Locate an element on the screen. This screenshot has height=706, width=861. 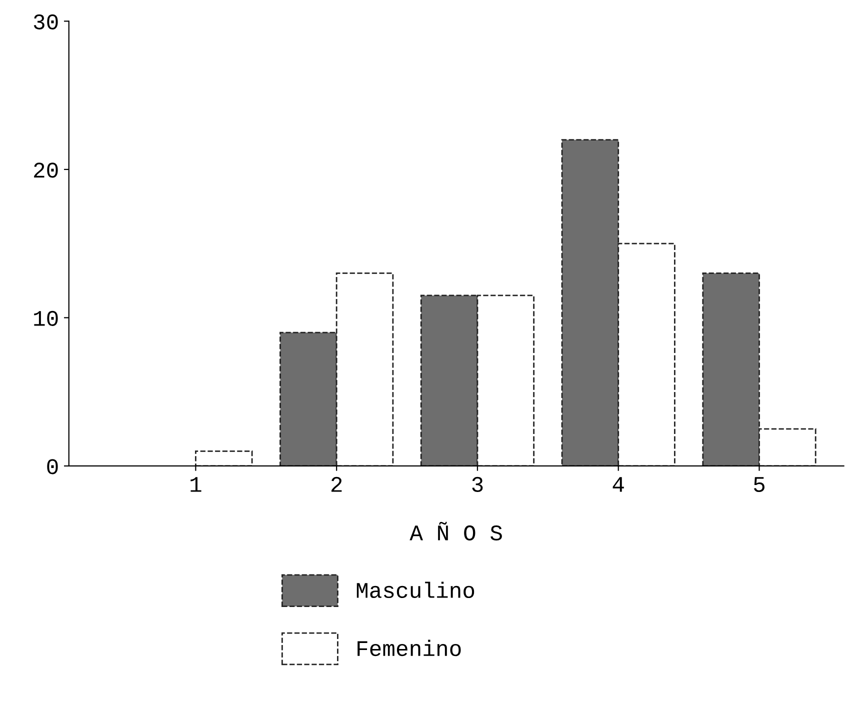
legend-label: Masculino is located at coordinates (415, 590).